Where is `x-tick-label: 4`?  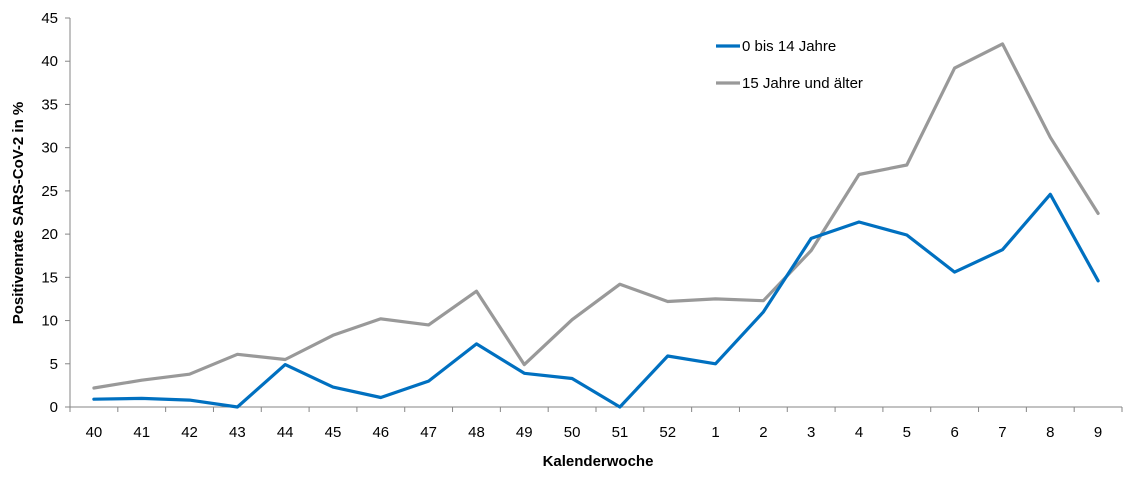 x-tick-label: 4 is located at coordinates (859, 432).